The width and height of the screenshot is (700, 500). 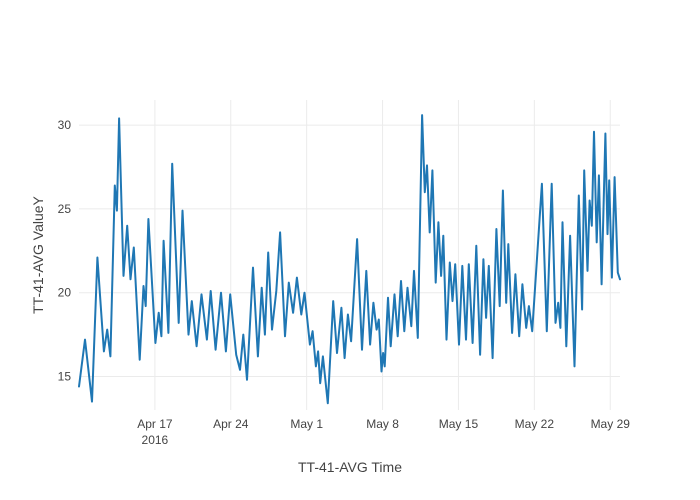 What do you see at coordinates (611, 424) in the screenshot?
I see `x-tick-label: May 29` at bounding box center [611, 424].